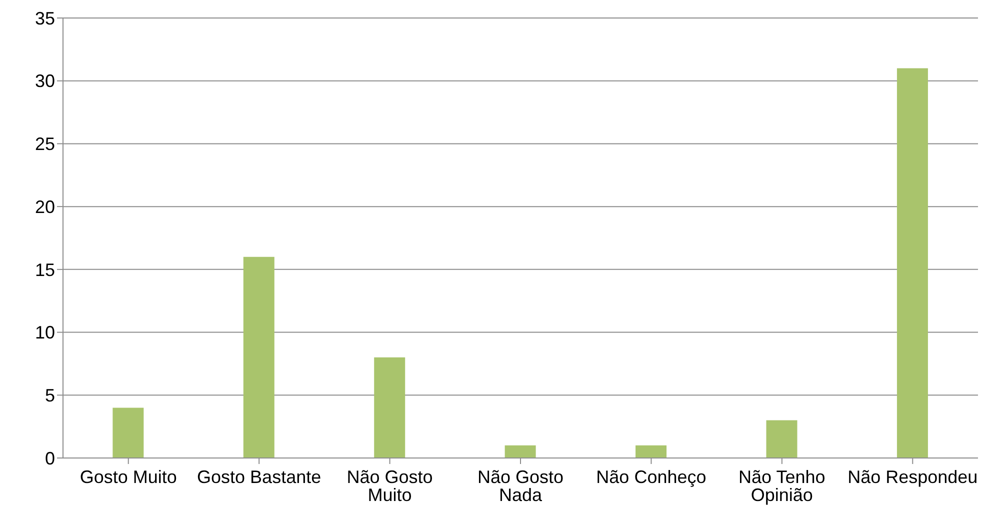  I want to click on x-tick-label: Não Tenho Opinião, so click(782, 485).